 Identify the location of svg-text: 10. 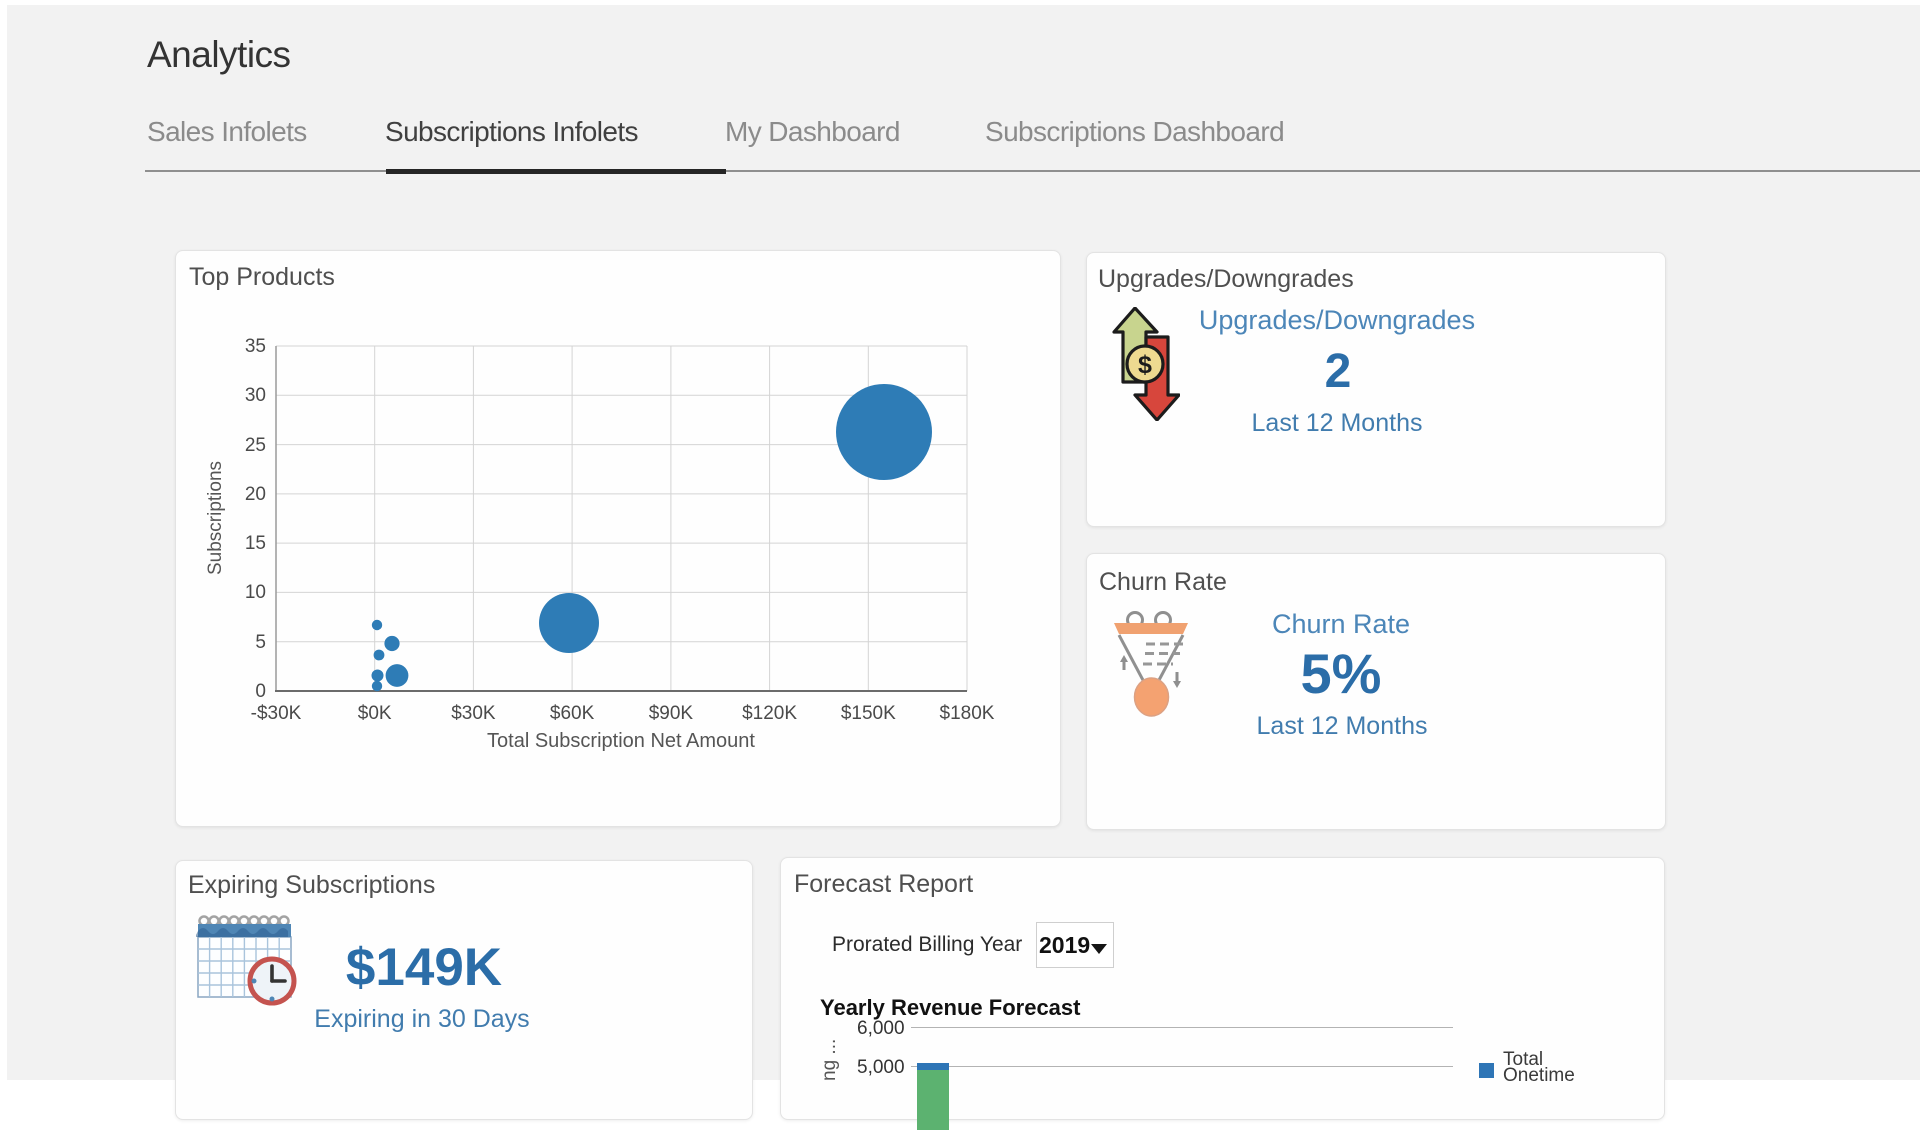
(255, 592).